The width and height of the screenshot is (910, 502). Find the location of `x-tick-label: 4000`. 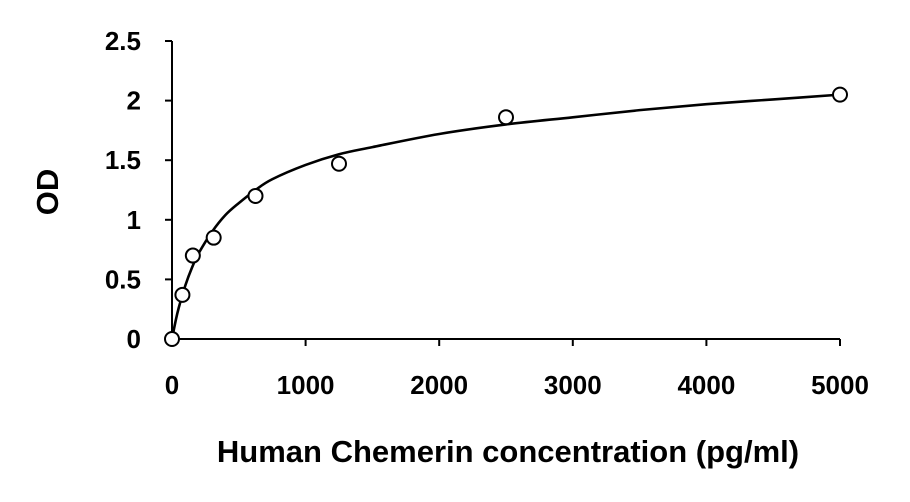

x-tick-label: 4000 is located at coordinates (706, 385).